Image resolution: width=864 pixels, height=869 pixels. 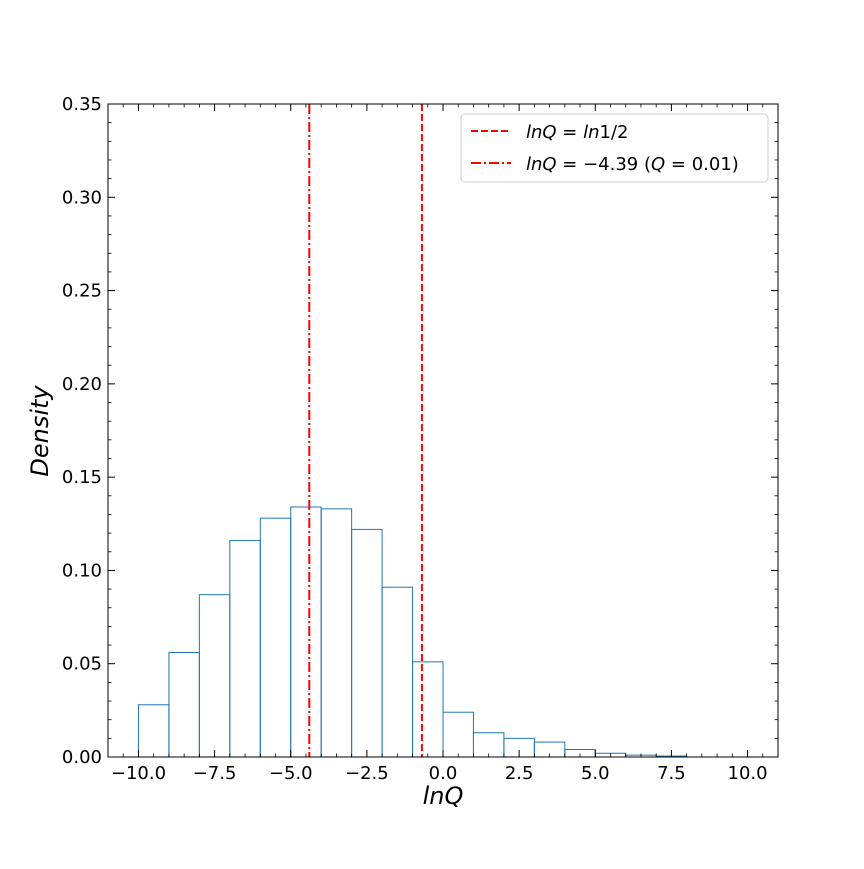 What do you see at coordinates (138, 773) in the screenshot?
I see `x-tick-label: −10.0` at bounding box center [138, 773].